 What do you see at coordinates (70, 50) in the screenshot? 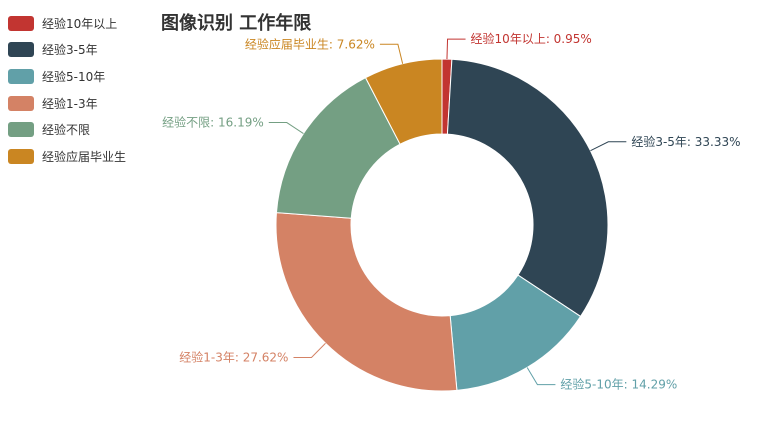
I see `legend-label: 经验3-5年` at bounding box center [70, 50].